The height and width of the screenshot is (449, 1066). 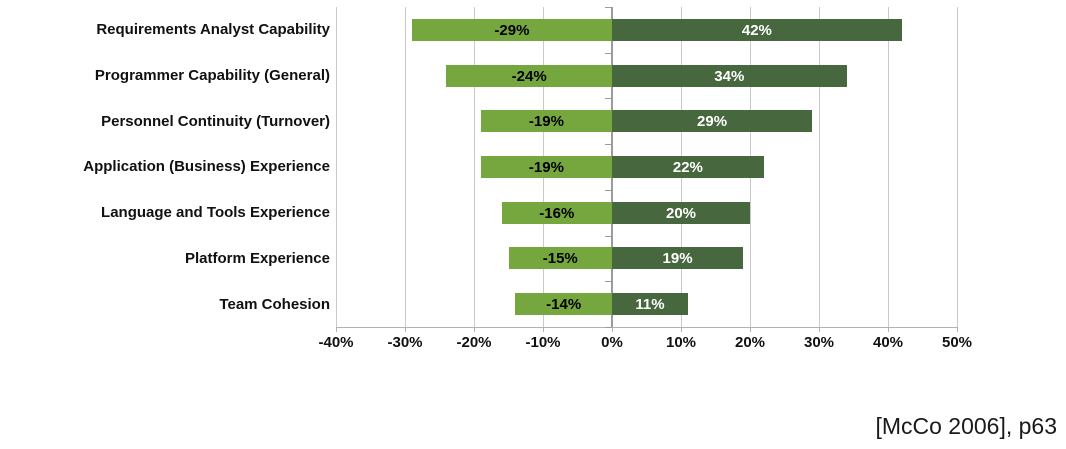 I want to click on bar-positive: 11%, so click(x=650, y=304).